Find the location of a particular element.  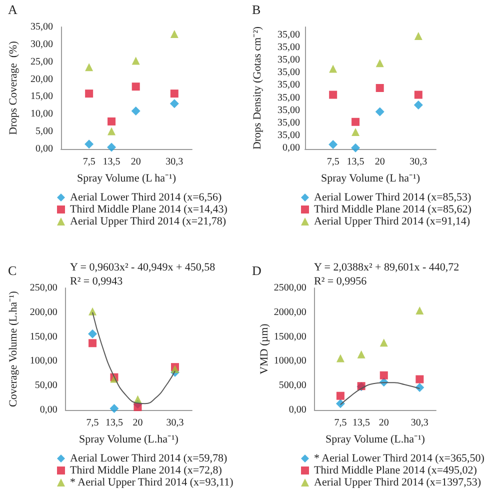

legend-label: Third Middle Plane 2014 (x=85,62) is located at coordinates (393, 210).